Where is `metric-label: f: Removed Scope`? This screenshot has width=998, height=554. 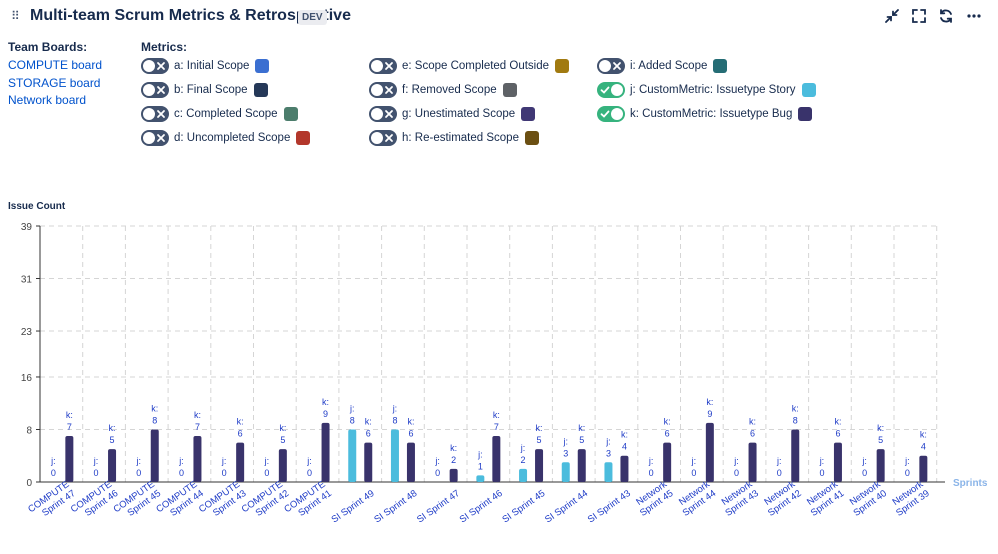
metric-label: f: Removed Scope is located at coordinates (449, 90).